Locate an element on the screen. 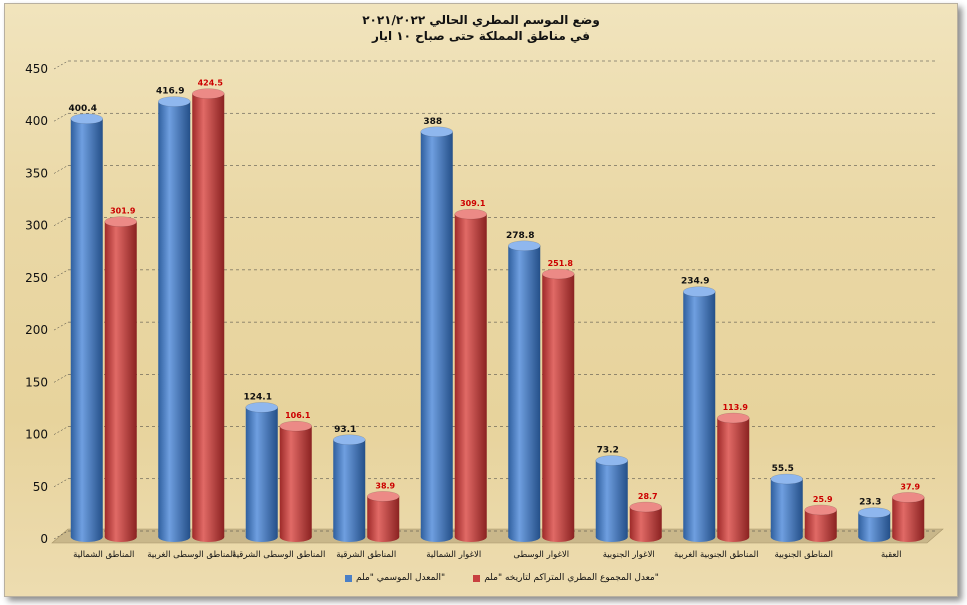 The width and height of the screenshot is (967, 605). y-tick-label: 400 is located at coordinates (36, 121).